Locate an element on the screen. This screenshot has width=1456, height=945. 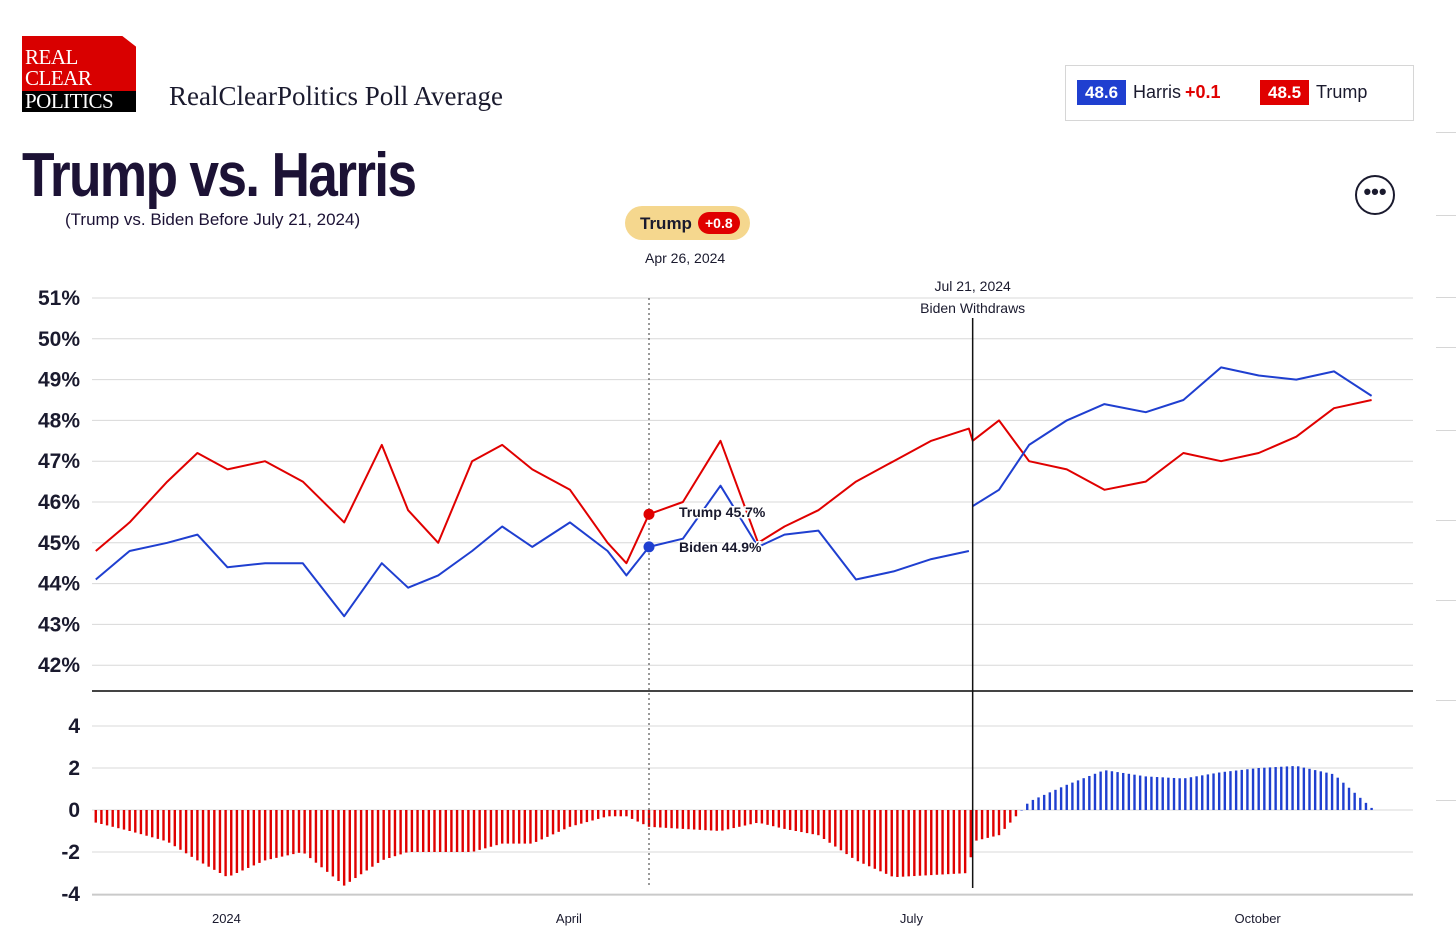
annotation-date: Jul 21, 2024 is located at coordinates (973, 286).